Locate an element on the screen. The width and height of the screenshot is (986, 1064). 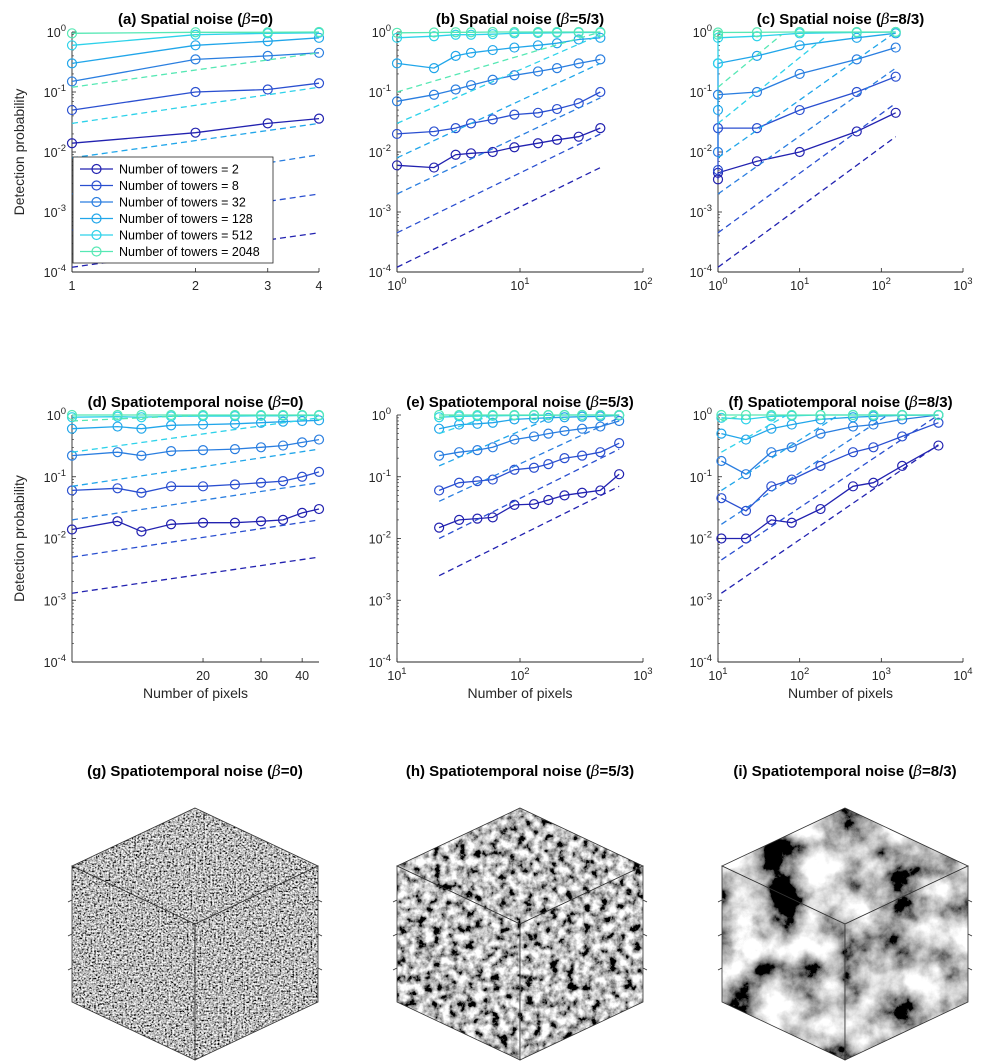
x-tick-label: 1 is located at coordinates (72, 286).